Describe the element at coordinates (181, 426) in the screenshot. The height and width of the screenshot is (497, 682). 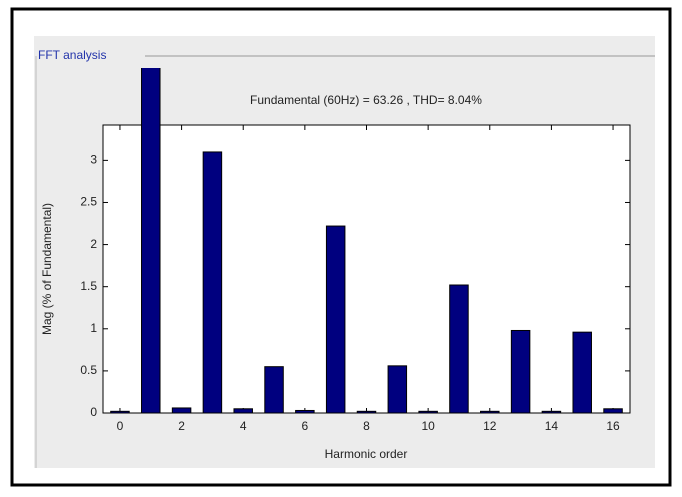
I see `x-tick-label: 2` at that location.